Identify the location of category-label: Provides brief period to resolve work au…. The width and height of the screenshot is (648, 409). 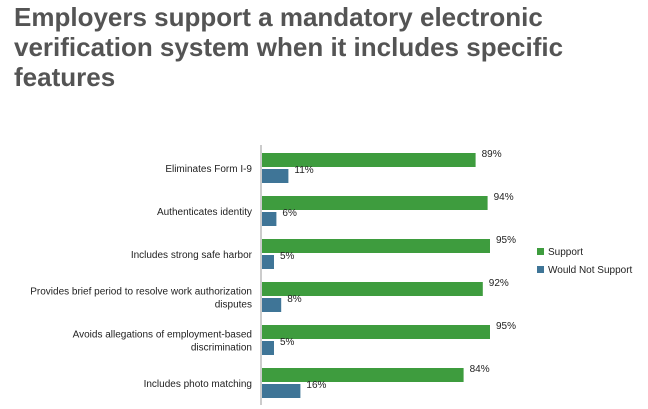
(141, 292).